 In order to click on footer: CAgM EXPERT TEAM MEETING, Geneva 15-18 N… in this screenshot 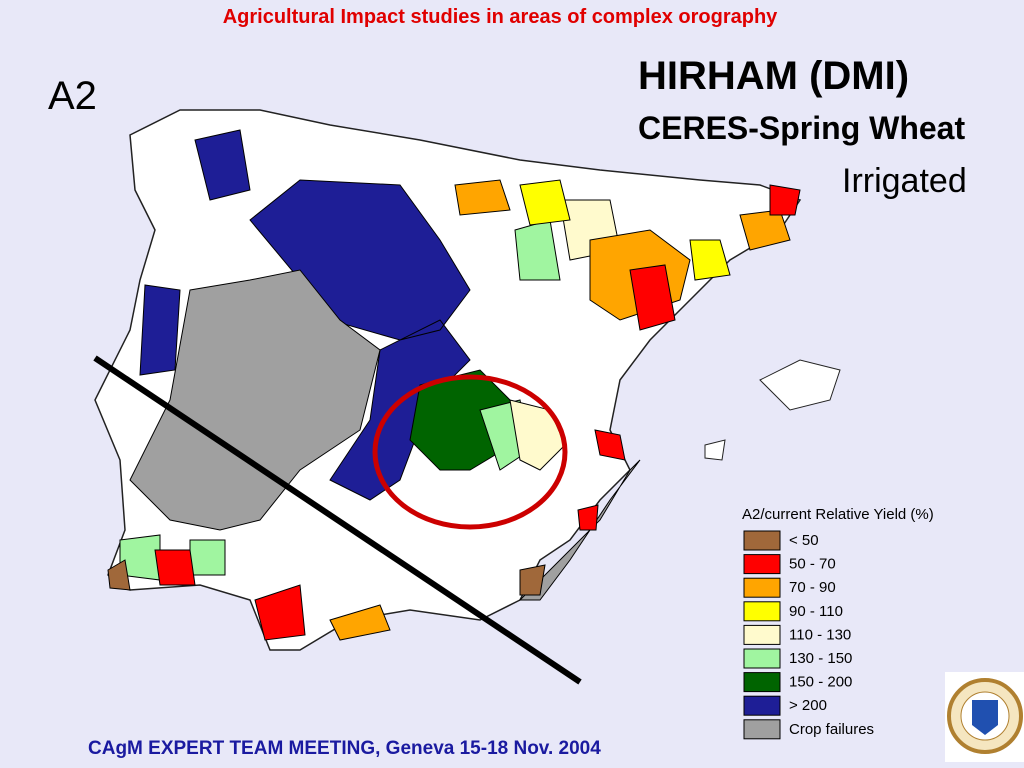, I will do `click(344, 748)`.